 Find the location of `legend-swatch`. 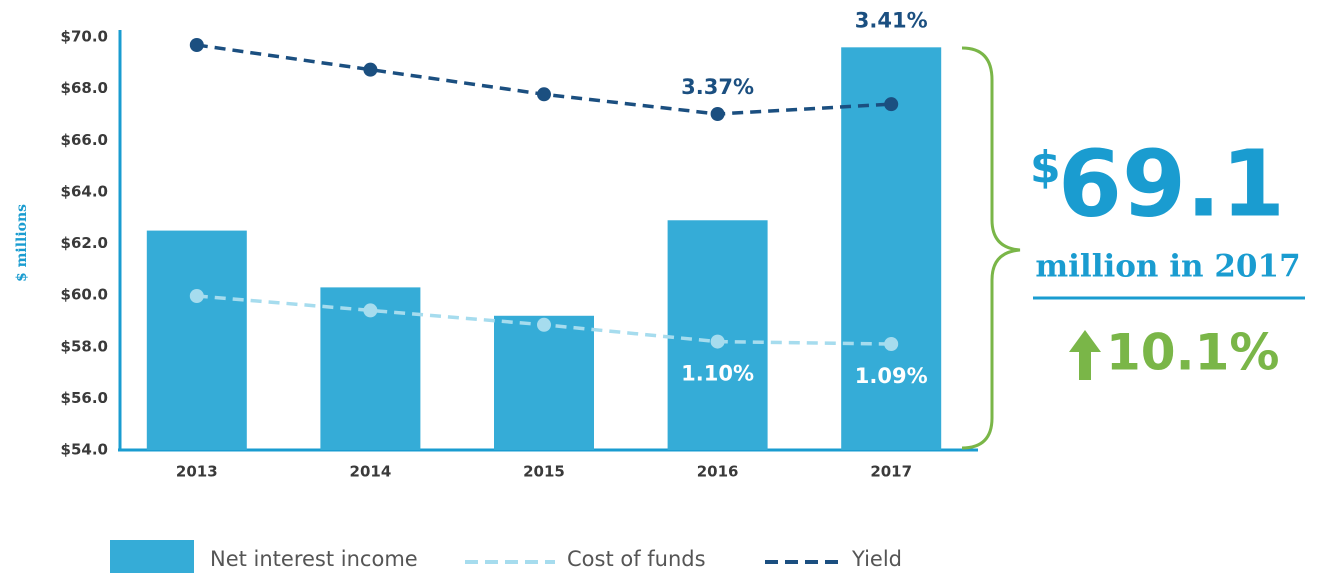

legend-swatch is located at coordinates (152, 556).